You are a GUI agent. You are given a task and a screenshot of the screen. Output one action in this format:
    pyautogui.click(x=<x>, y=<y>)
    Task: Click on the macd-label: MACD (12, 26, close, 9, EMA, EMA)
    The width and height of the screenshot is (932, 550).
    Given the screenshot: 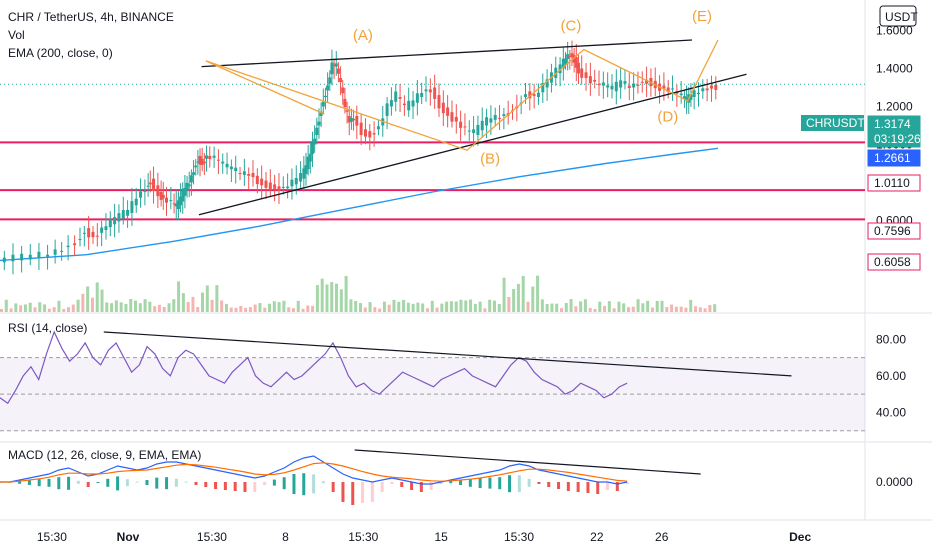 What is the action you would take?
    pyautogui.click(x=105, y=455)
    